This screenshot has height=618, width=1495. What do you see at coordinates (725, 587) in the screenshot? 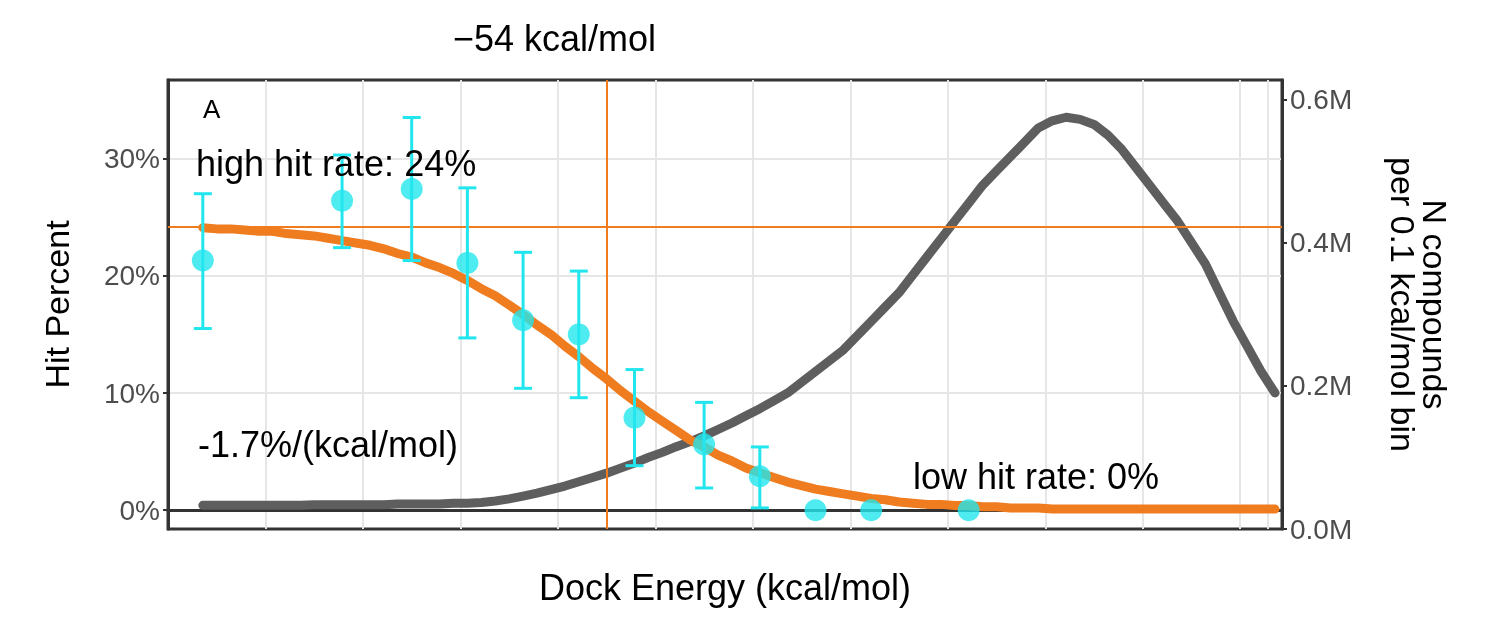
I see `x-axis-title: Dock Energy (kcal/mol)` at bounding box center [725, 587].